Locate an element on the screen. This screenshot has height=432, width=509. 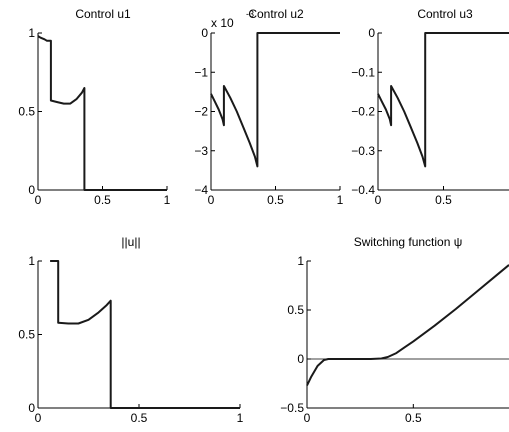
panel-norm-ytick-label: 0 is located at coordinates (31, 408).